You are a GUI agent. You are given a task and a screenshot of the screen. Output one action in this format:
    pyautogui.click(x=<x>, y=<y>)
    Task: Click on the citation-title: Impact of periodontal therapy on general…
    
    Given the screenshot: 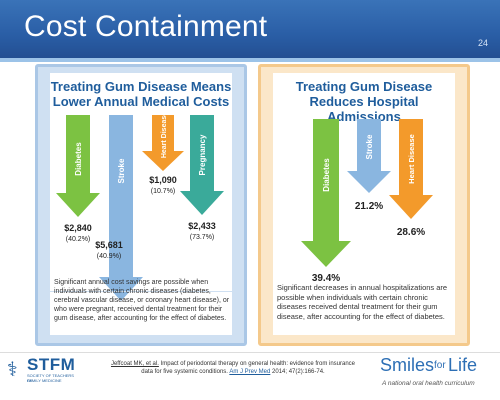 What is the action you would take?
    pyautogui.click(x=258, y=364)
    